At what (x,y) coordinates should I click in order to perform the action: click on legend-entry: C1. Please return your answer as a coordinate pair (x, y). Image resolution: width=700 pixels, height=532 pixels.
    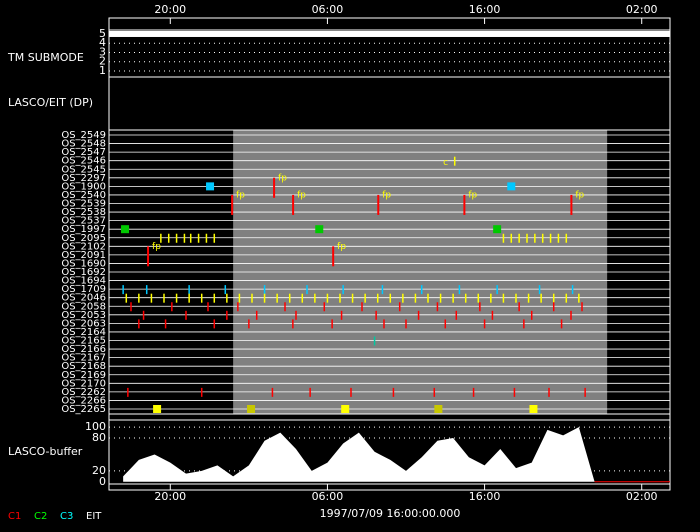
    Looking at the image, I should click on (14, 516).